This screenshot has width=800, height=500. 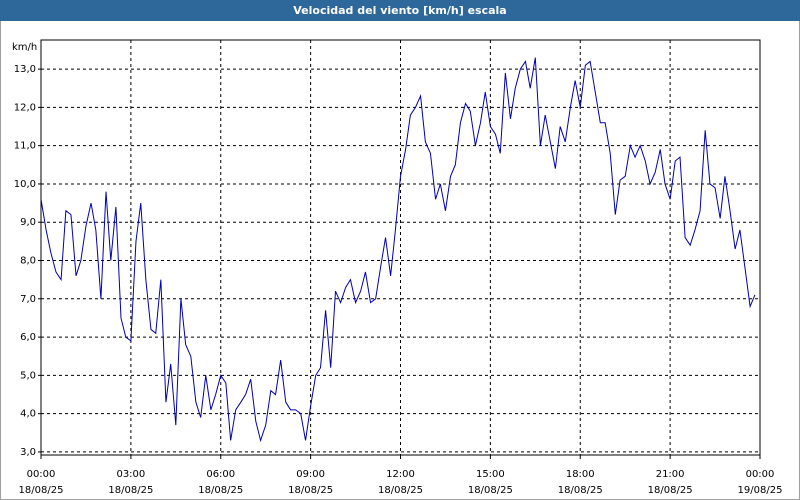 What do you see at coordinates (24, 47) in the screenshot?
I see `y-unit: km/h` at bounding box center [24, 47].